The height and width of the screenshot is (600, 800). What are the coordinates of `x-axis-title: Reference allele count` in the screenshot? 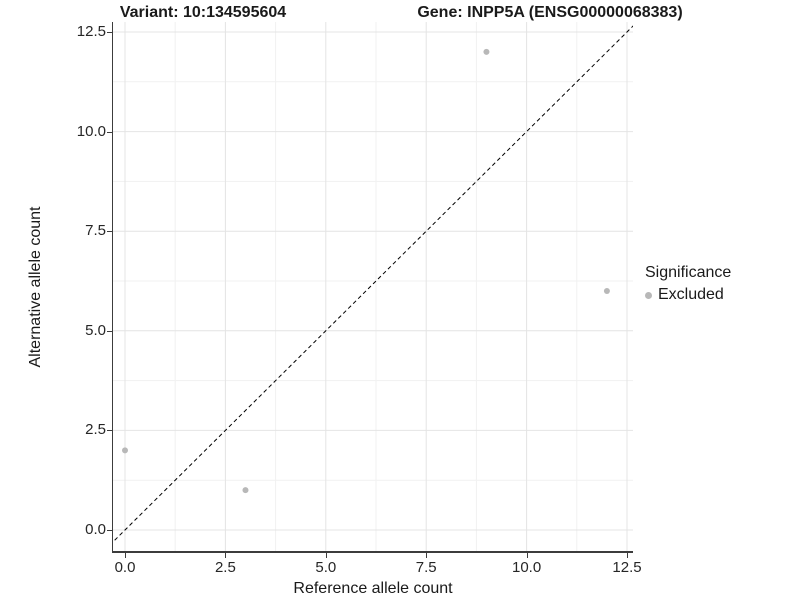 It's located at (373, 588).